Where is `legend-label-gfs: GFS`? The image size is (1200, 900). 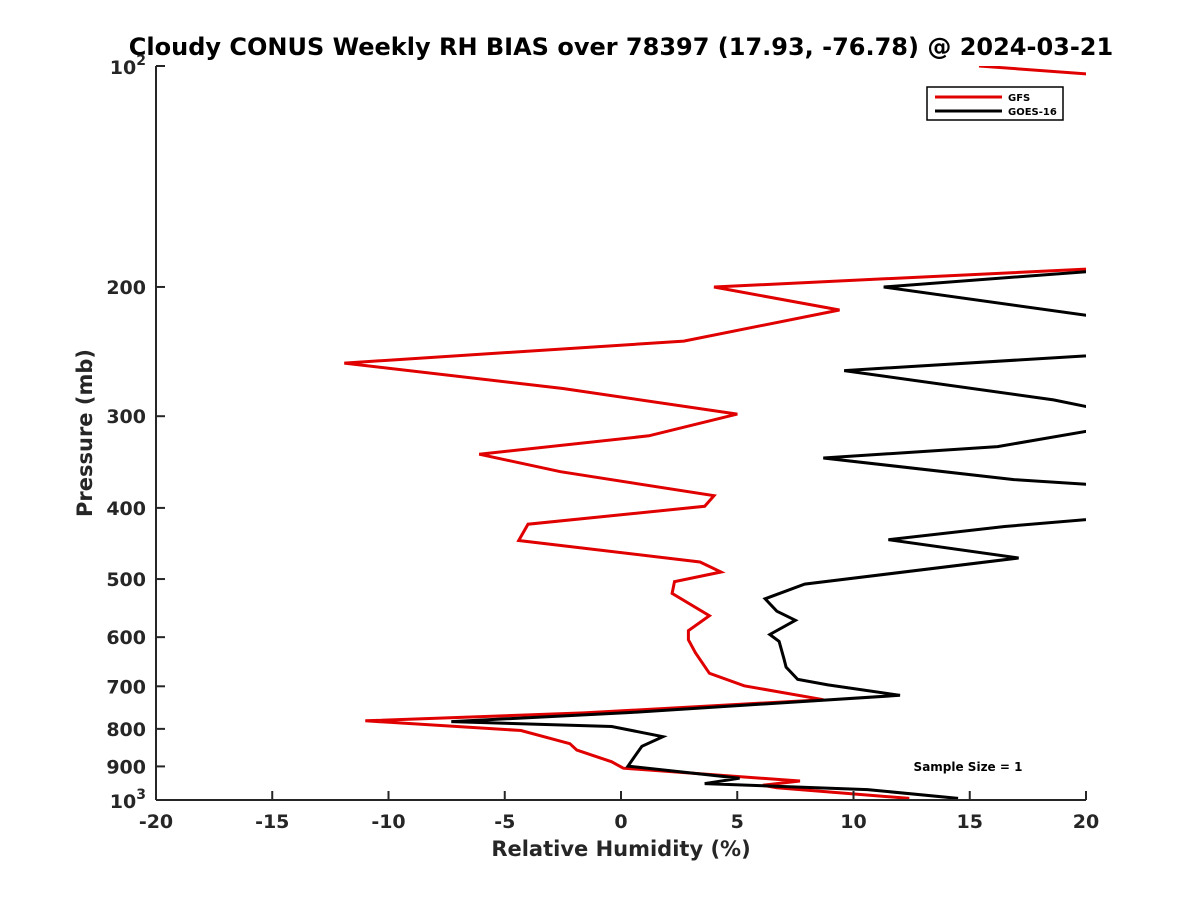 legend-label-gfs: GFS is located at coordinates (1019, 98).